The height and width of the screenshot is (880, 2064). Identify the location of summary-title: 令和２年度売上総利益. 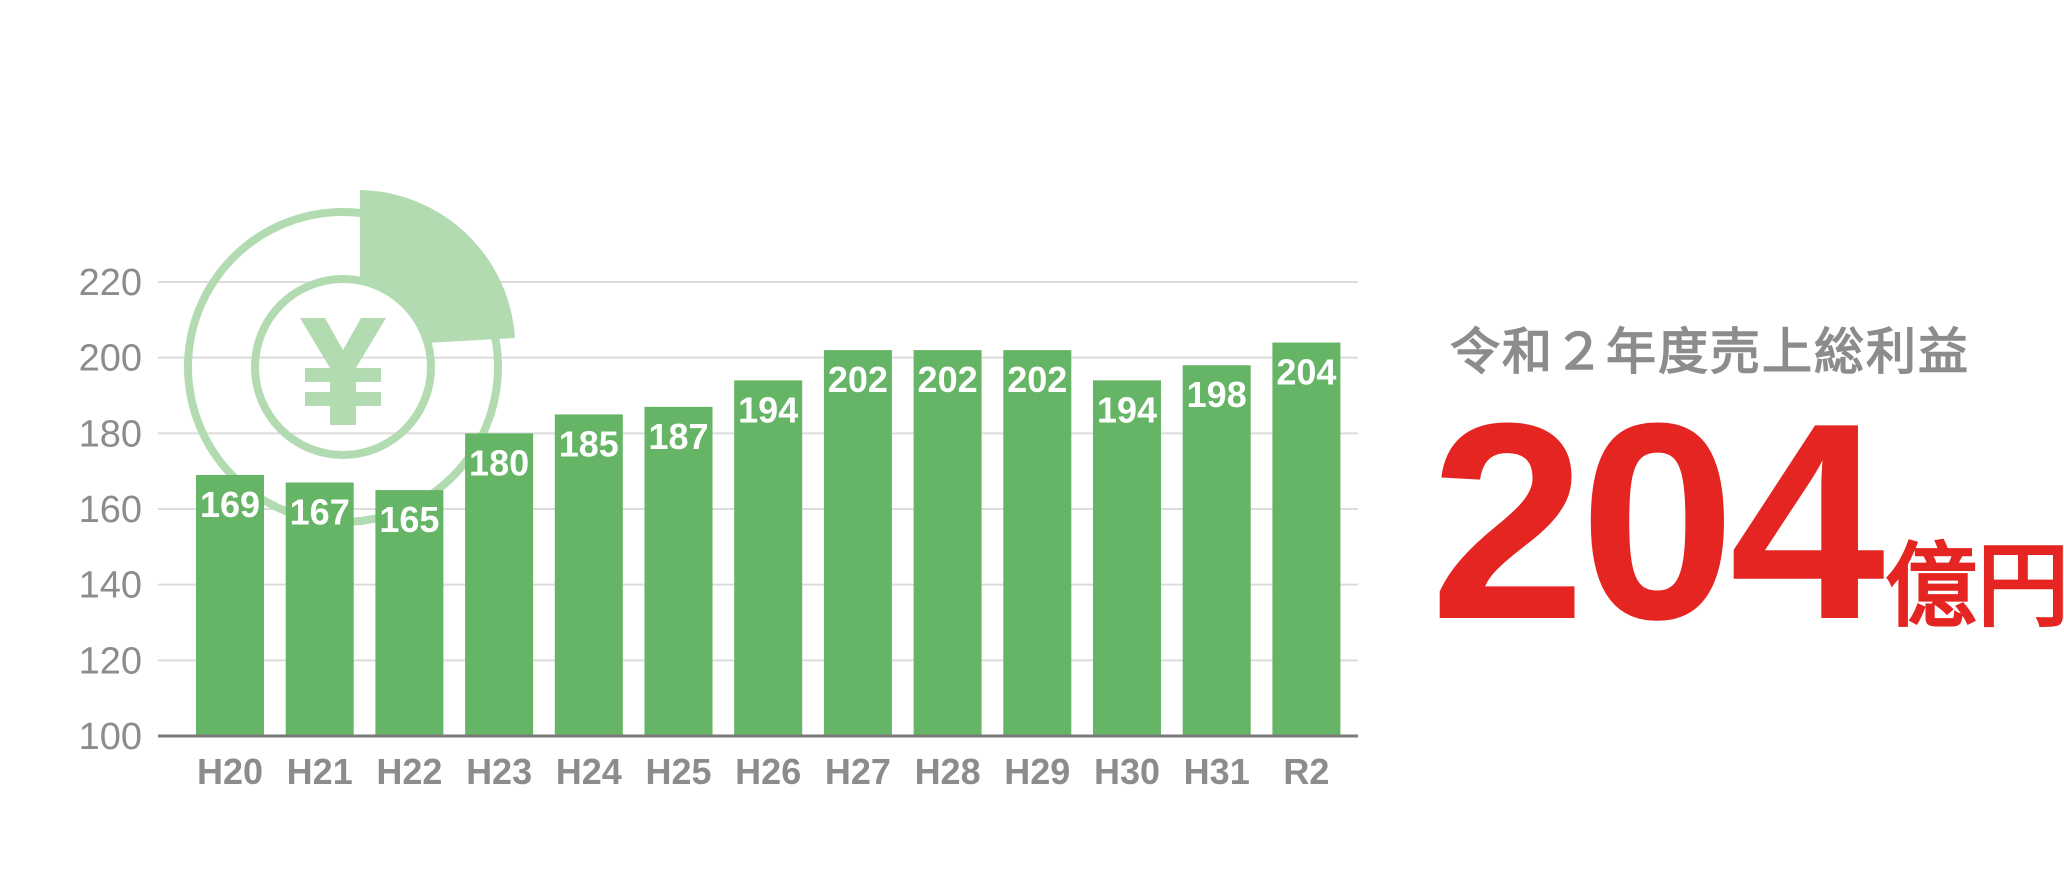
(1710, 352).